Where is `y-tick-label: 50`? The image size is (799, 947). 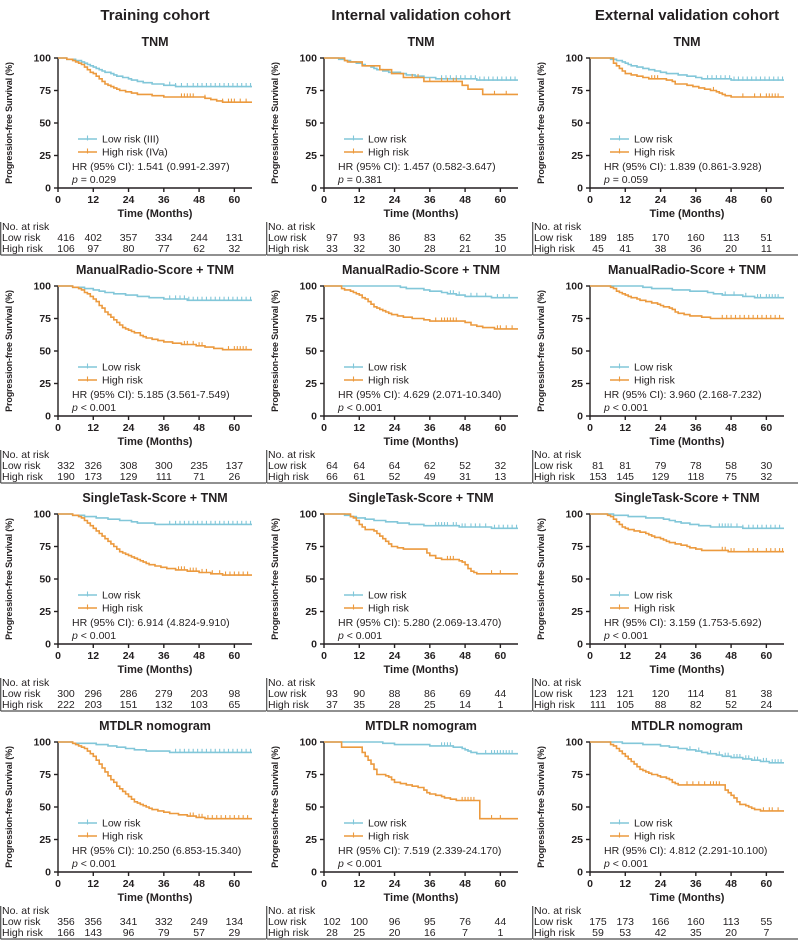
y-tick-label: 50 is located at coordinates (45, 808).